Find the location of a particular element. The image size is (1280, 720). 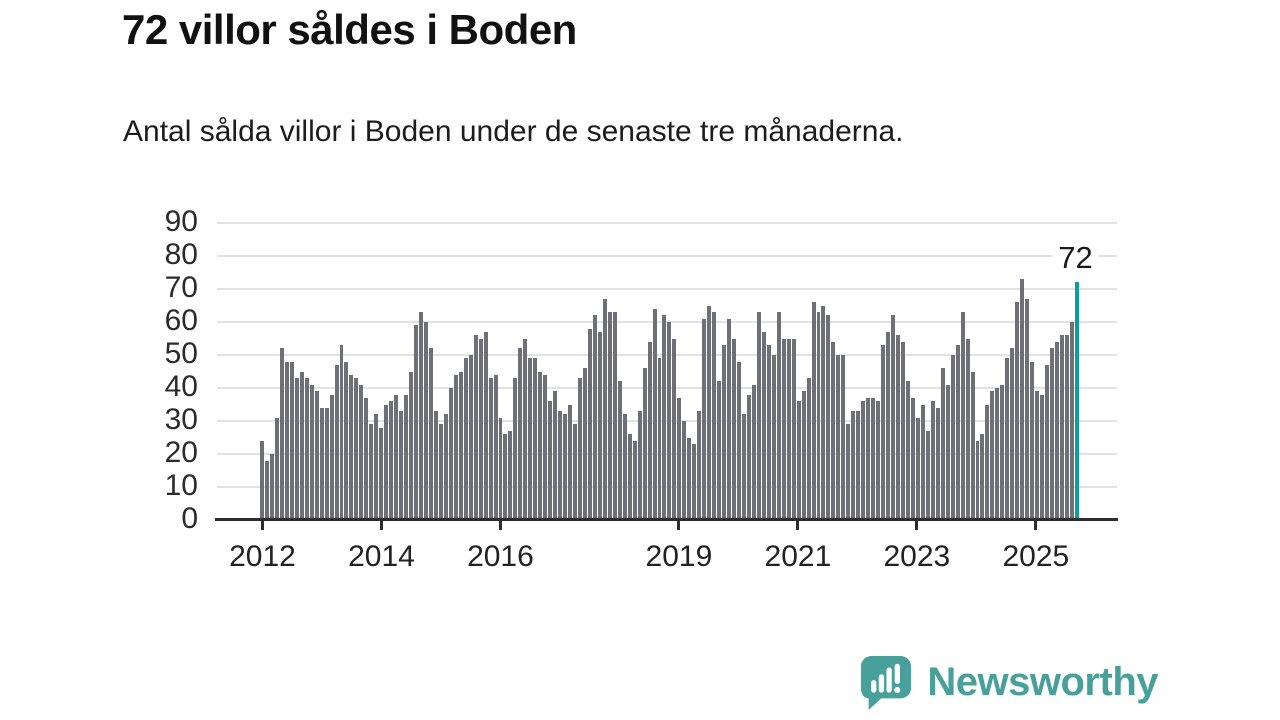

x-tick-2012 is located at coordinates (262, 525).